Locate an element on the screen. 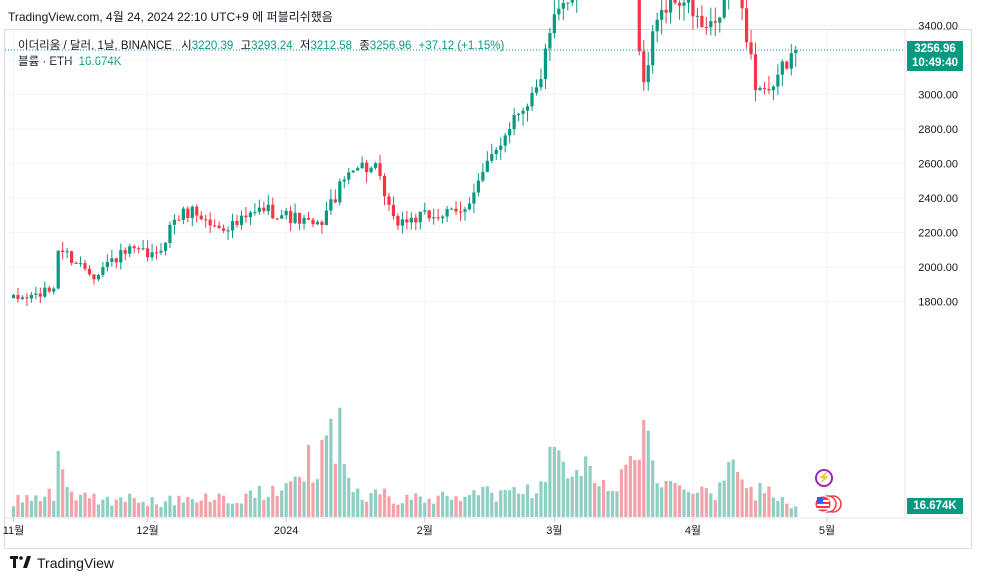  lightning-bolt-icon: ⚡ is located at coordinates (824, 478).